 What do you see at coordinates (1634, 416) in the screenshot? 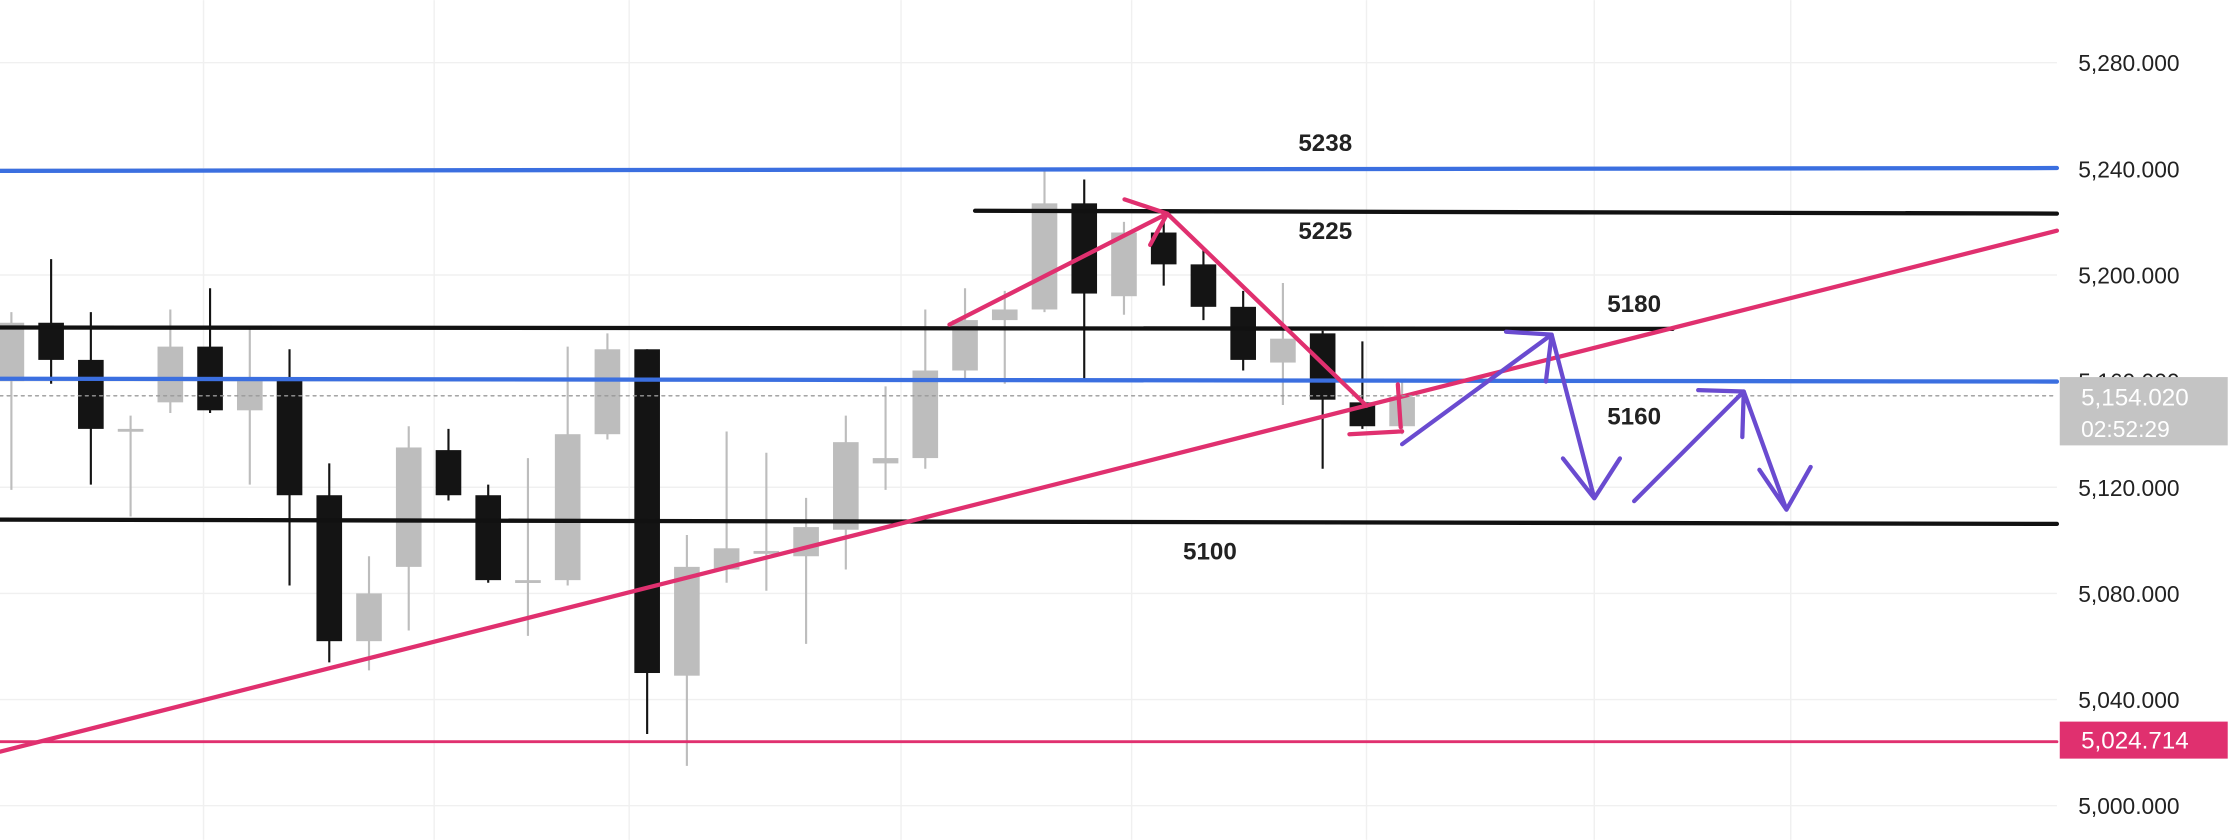
I see `annotation: 5160` at bounding box center [1634, 416].